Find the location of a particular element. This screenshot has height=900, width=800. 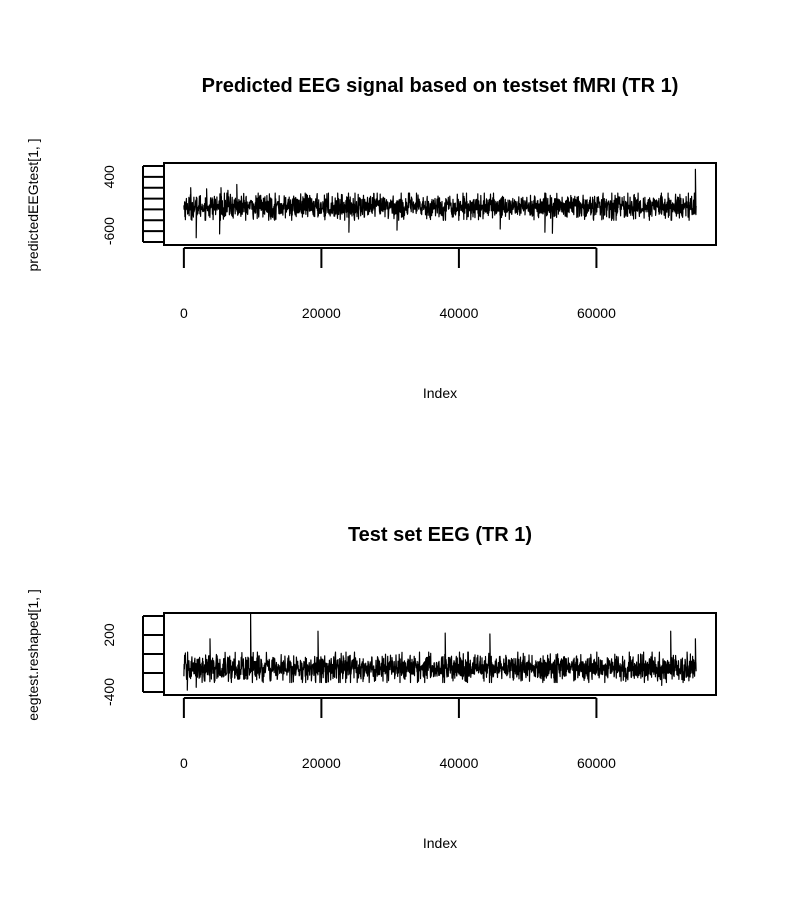

y-tick-label: 400 is located at coordinates (109, 177).